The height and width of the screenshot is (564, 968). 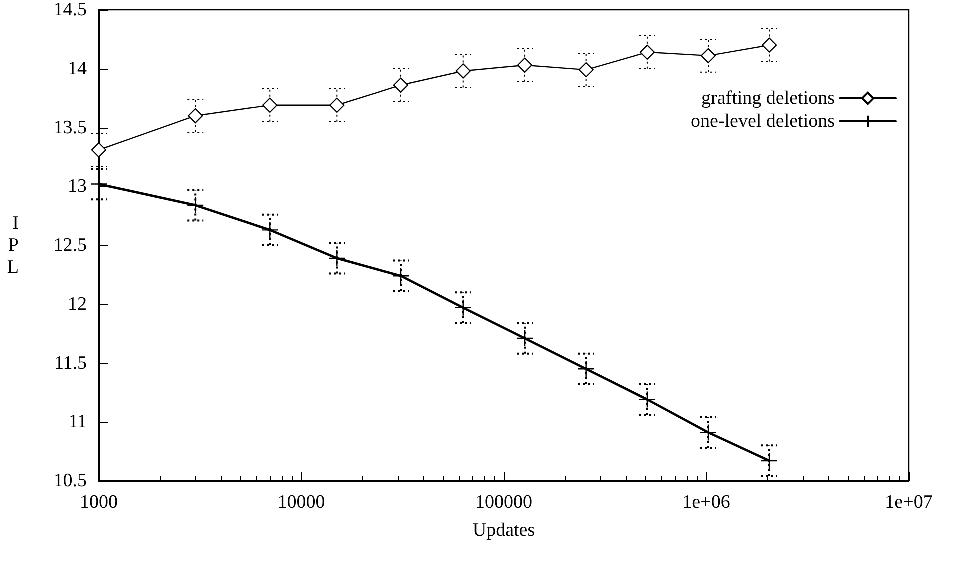 I want to click on y-tick-label: 12.5, so click(x=70, y=245).